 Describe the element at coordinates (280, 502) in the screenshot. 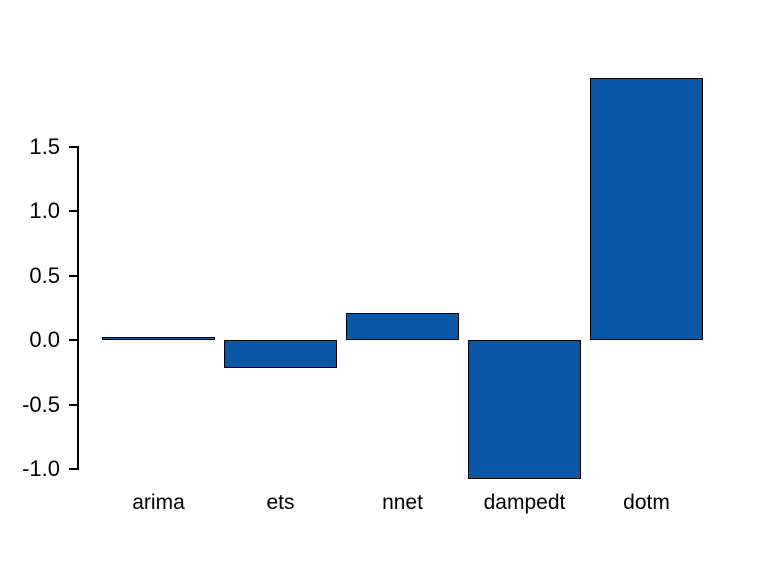

I see `x-category-label-ets: ets` at that location.